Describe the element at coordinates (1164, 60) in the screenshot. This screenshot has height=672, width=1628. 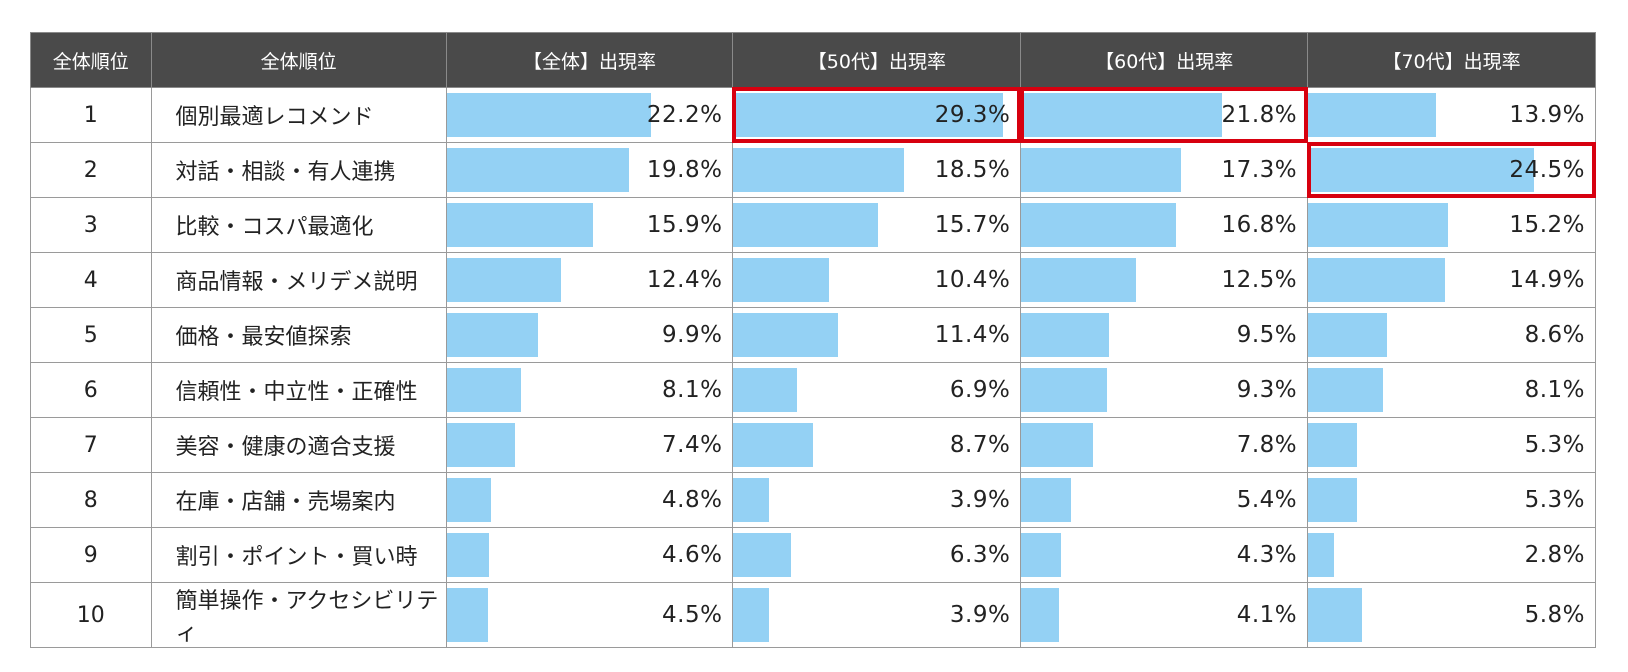
I see `header-60s: 【60代】出現率` at that location.